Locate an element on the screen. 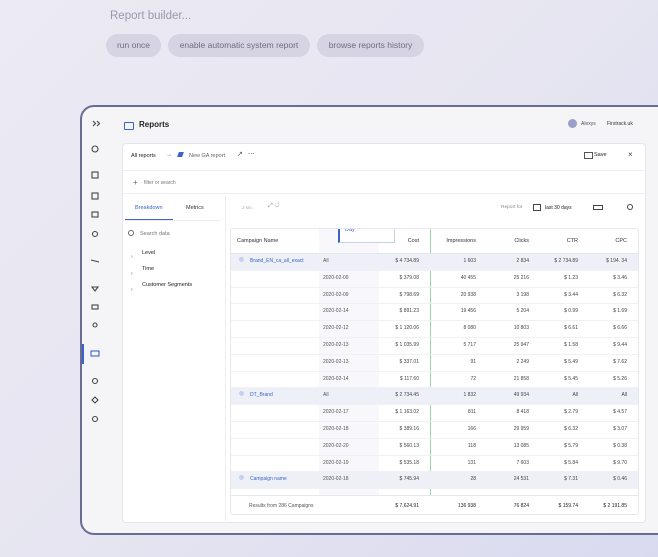 Image resolution: width=658 pixels, height=557 pixels. value-cell: 8 080 is located at coordinates (469, 328).